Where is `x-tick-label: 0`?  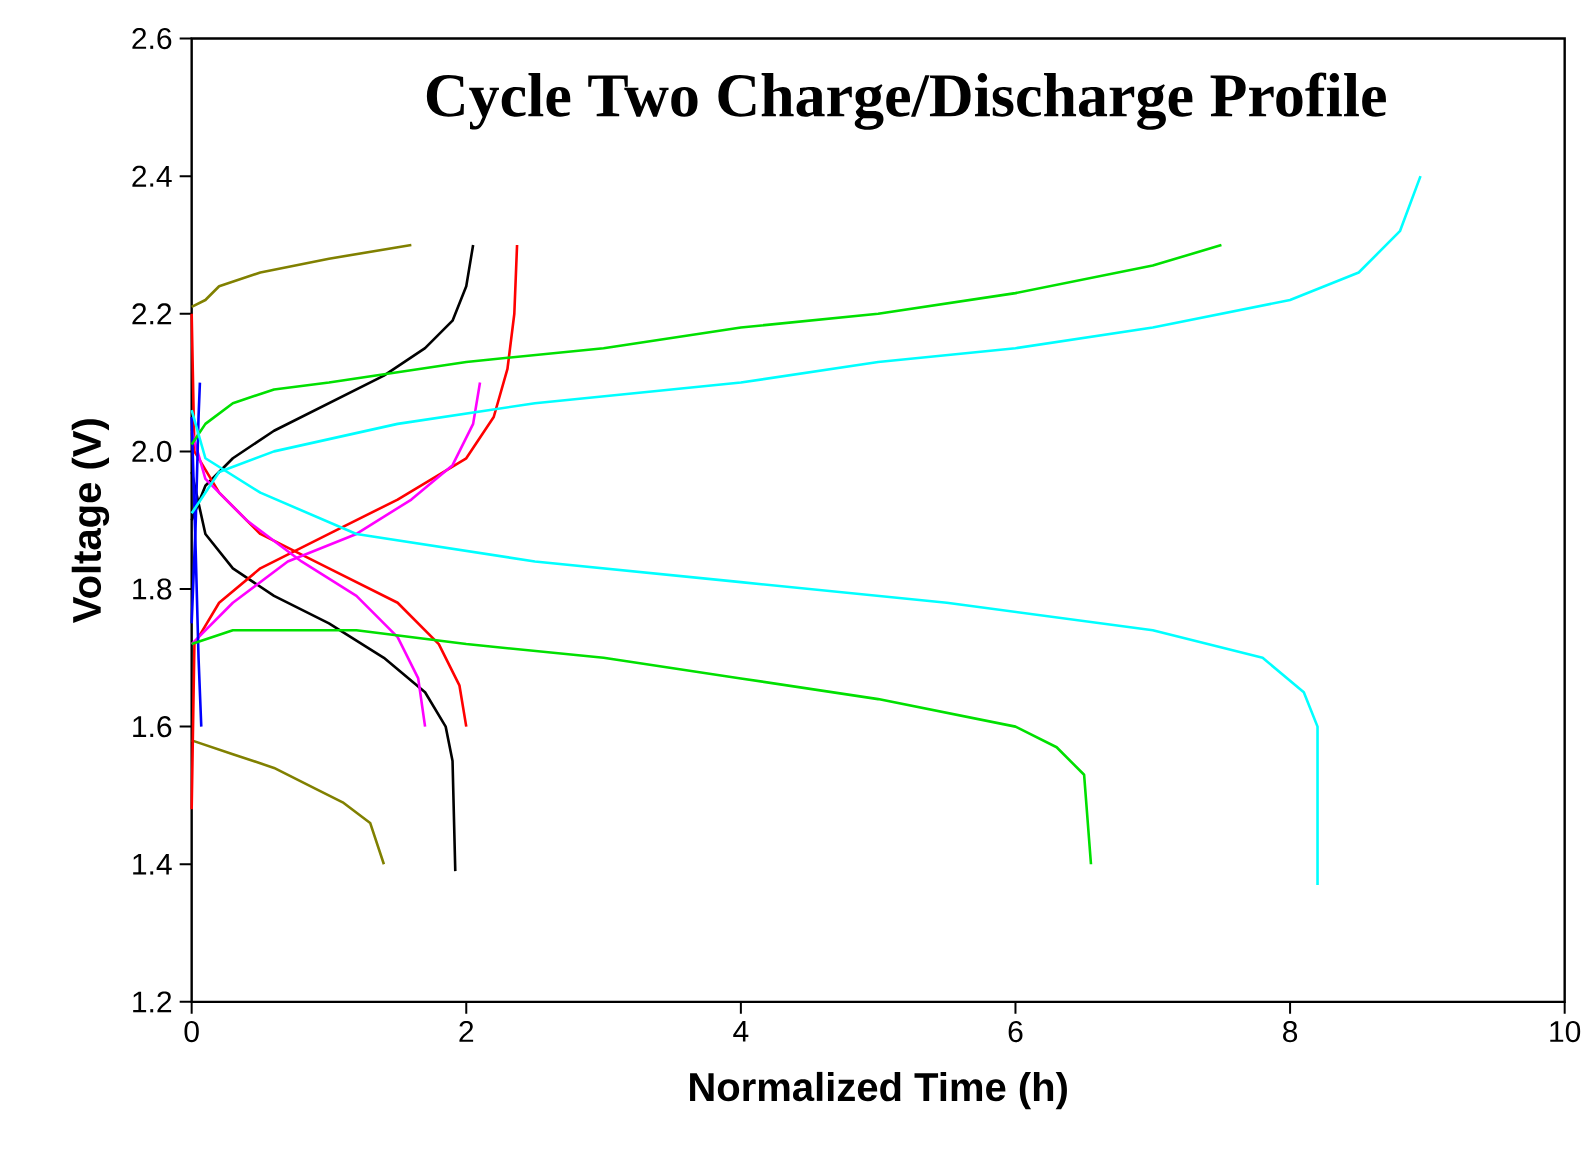
x-tick-label: 0 is located at coordinates (191, 1031).